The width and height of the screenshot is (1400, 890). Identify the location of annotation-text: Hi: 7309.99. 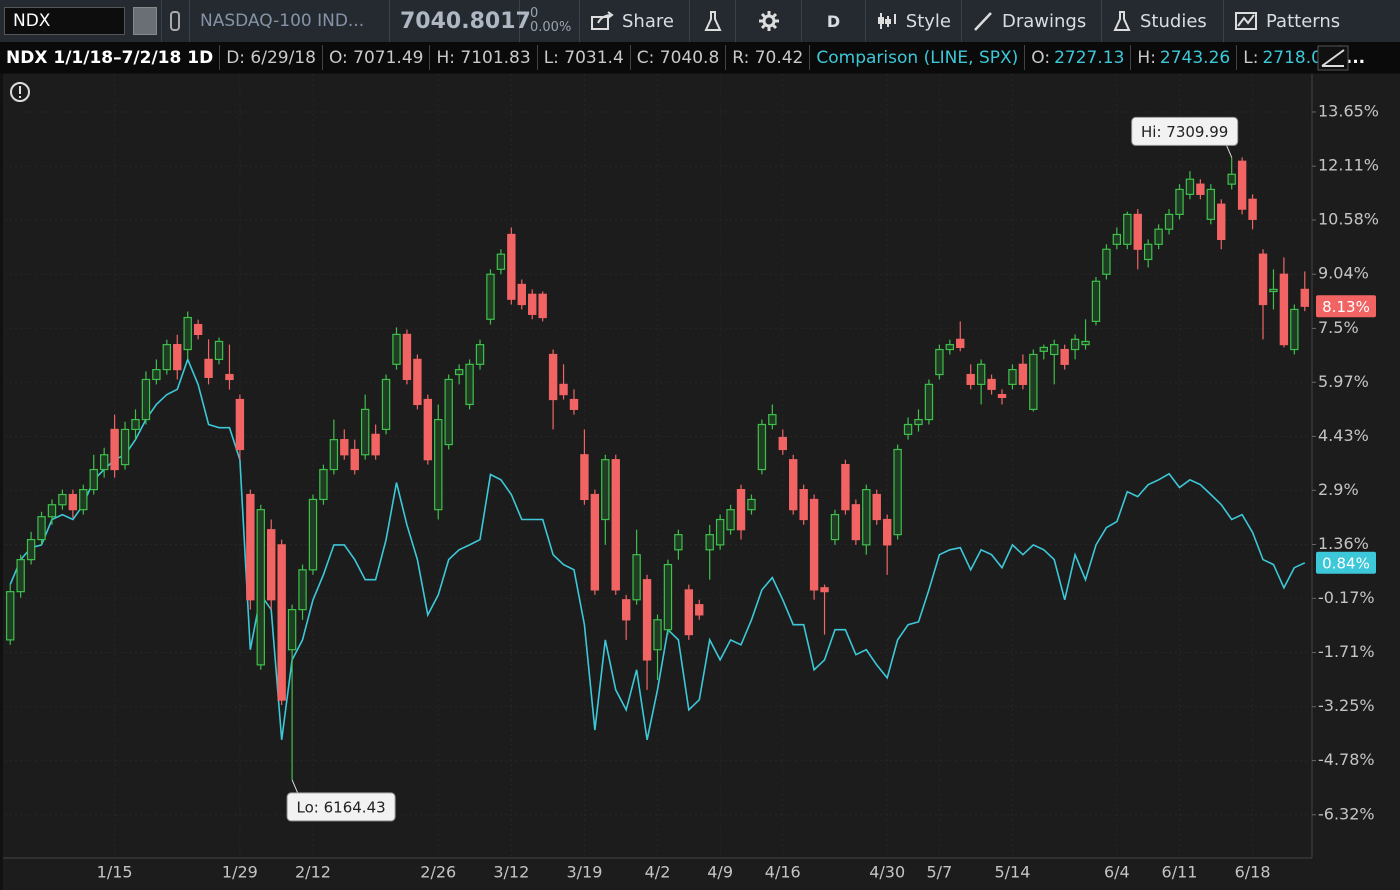
(1184, 132).